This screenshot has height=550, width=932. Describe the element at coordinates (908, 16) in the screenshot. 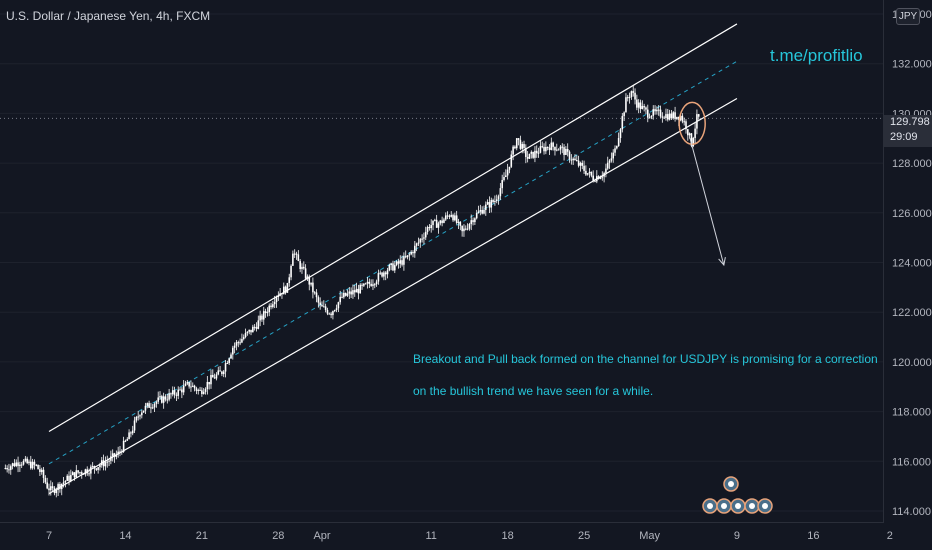

I see `currency-badge: JPY` at that location.